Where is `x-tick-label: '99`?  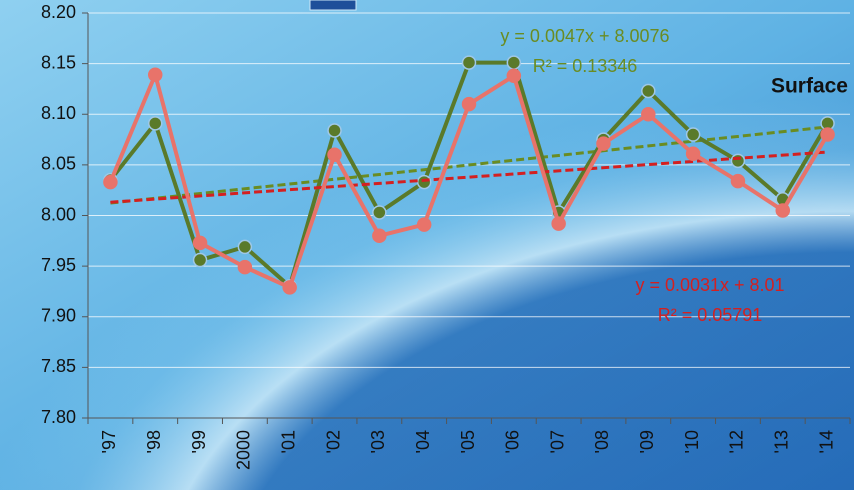
x-tick-label: '99 is located at coordinates (199, 441).